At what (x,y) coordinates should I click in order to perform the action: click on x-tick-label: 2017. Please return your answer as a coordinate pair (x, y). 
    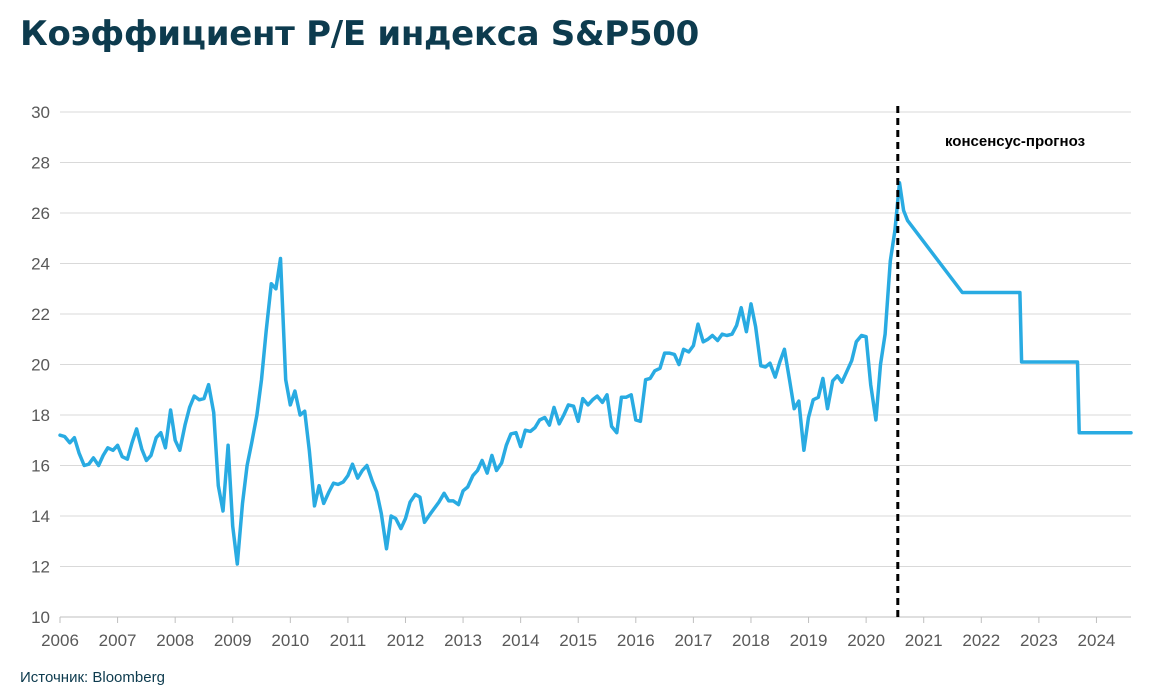
    Looking at the image, I should click on (693, 640).